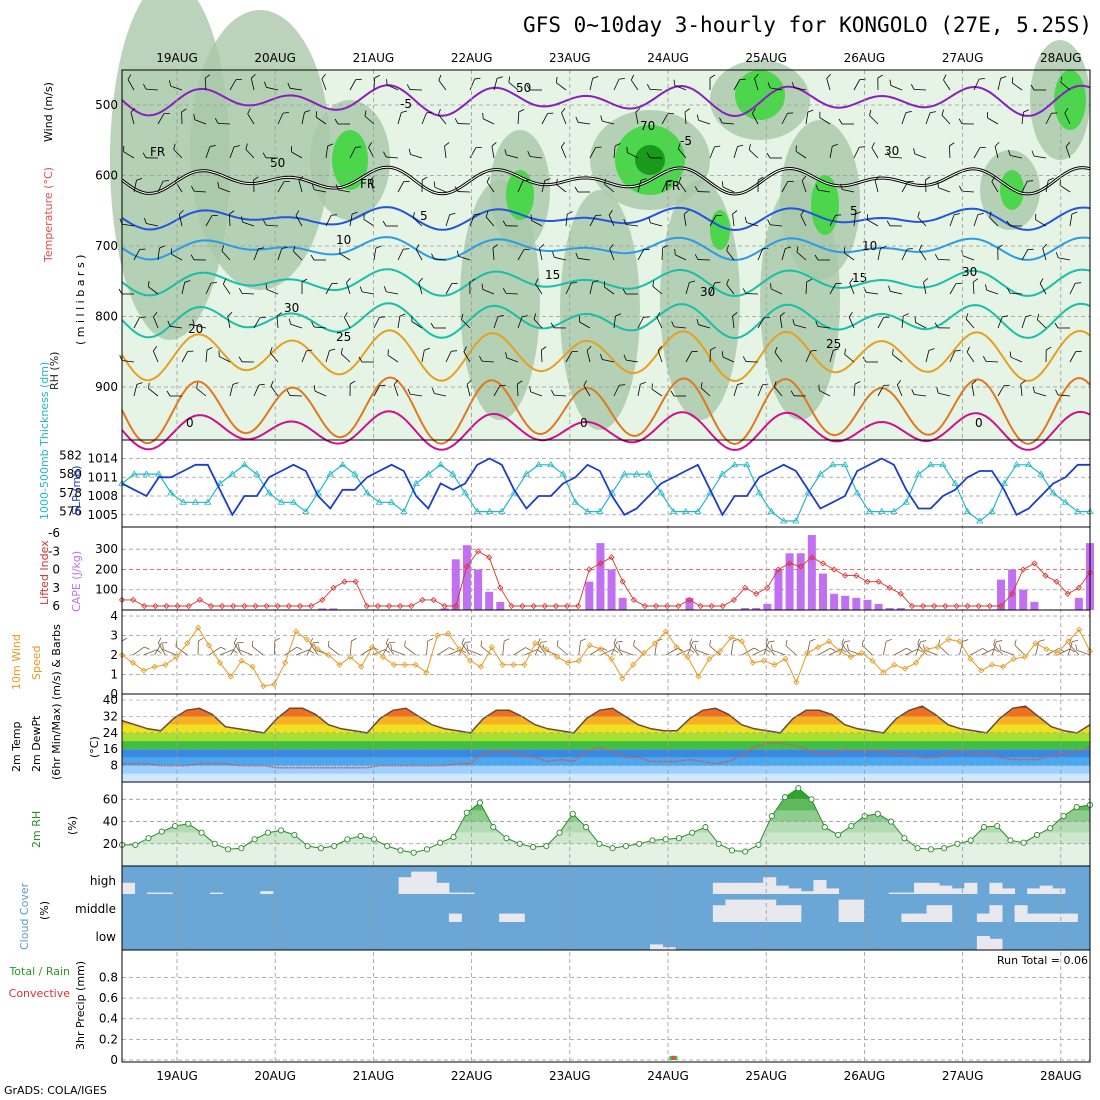 This screenshot has height=1100, width=1100. Describe the element at coordinates (16, 662) in the screenshot. I see `wind-ylabel-1: 10m Wind` at that location.